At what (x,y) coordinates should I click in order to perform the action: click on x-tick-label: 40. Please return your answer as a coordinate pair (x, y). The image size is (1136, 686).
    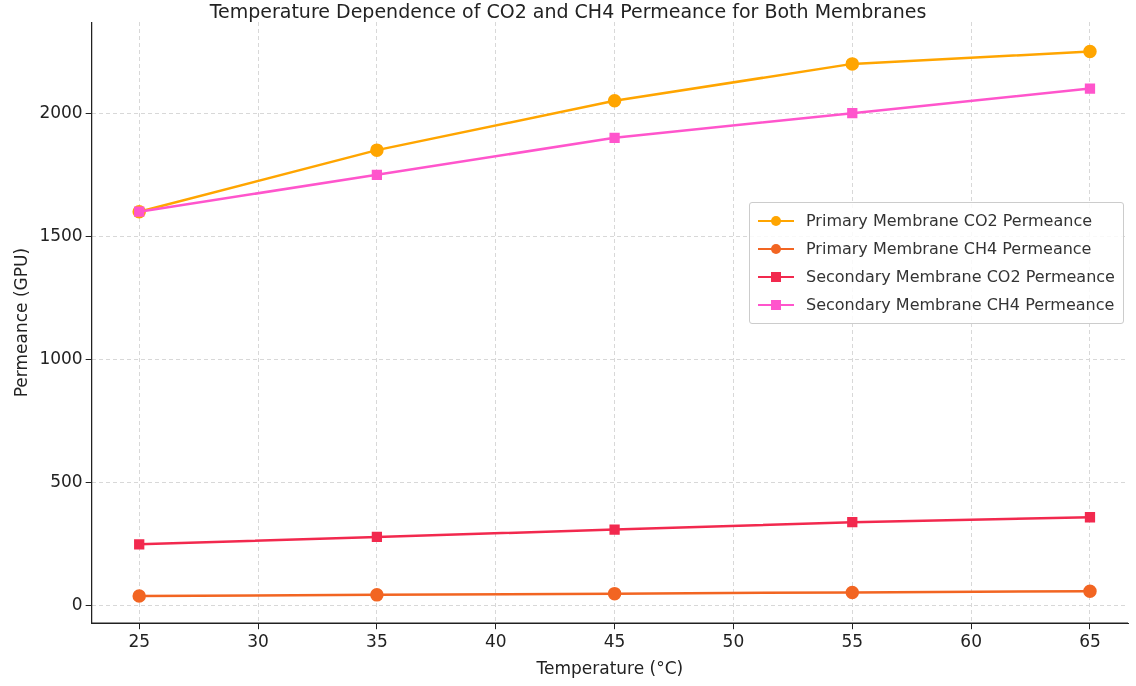
    Looking at the image, I should click on (495, 640).